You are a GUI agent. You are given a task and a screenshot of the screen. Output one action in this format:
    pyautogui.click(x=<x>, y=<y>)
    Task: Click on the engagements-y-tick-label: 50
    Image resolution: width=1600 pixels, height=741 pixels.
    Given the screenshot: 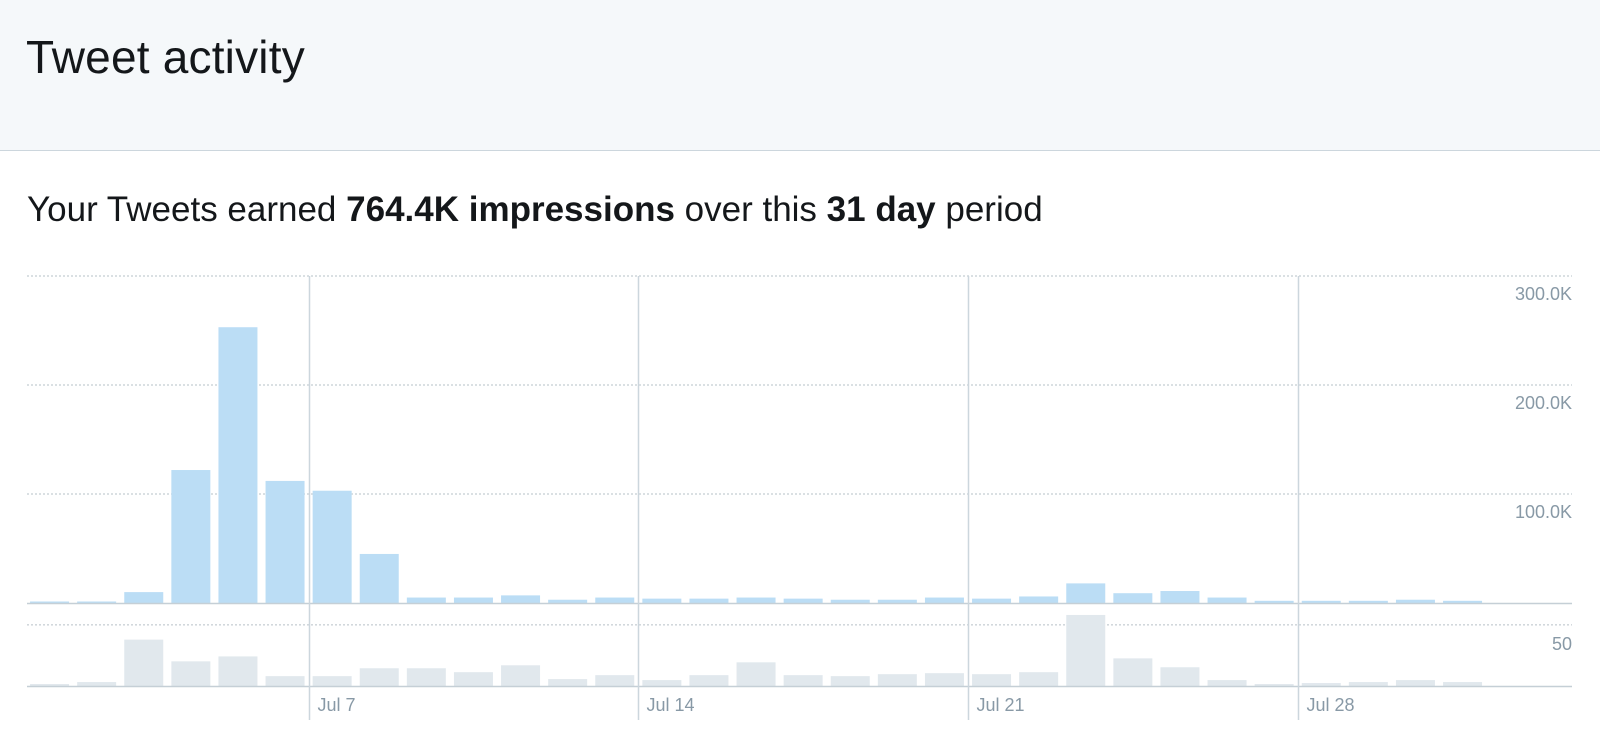 What is the action you would take?
    pyautogui.click(x=1562, y=644)
    